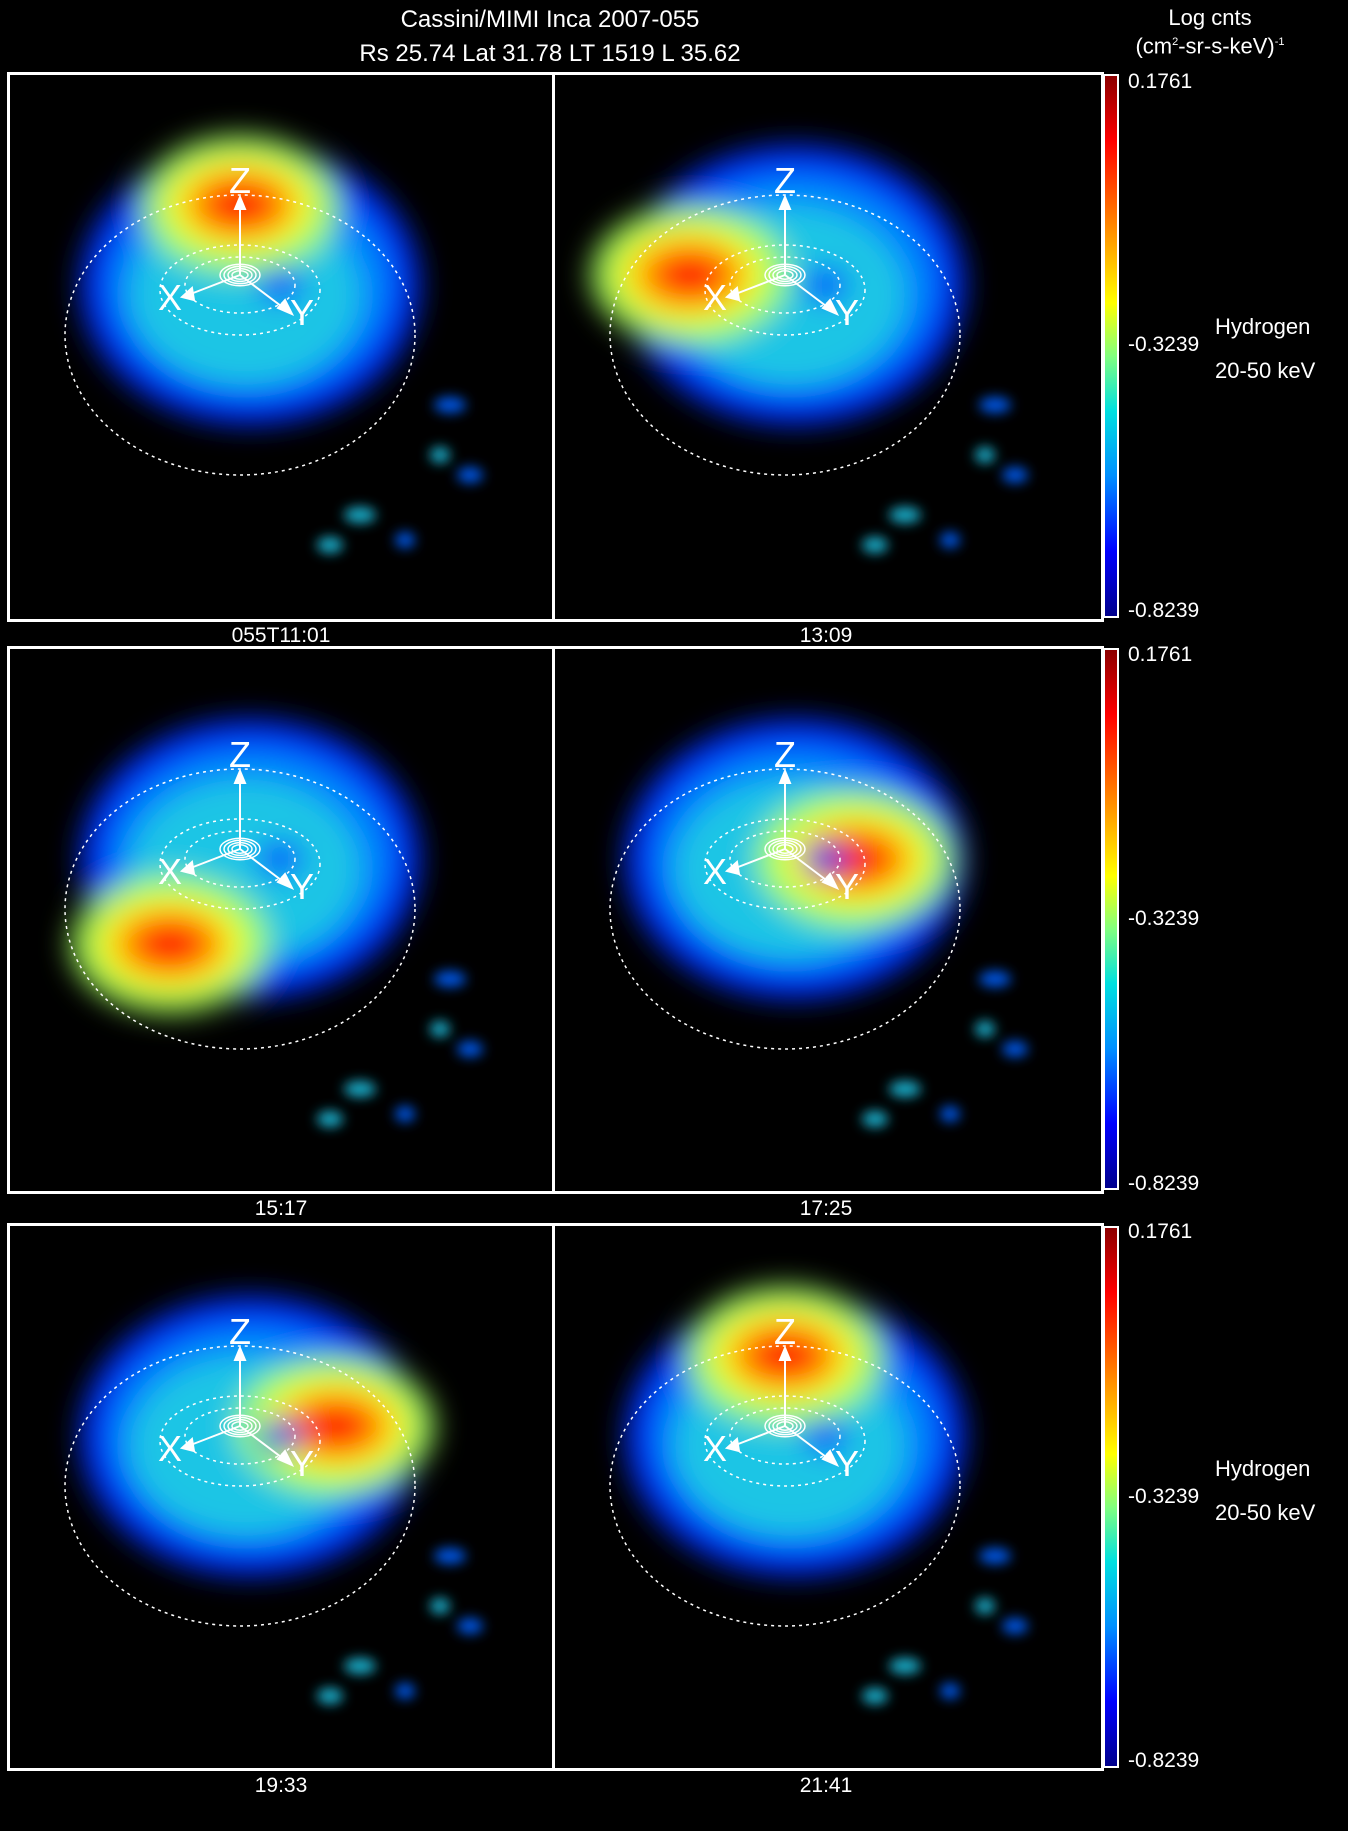 The image size is (1348, 1831). What do you see at coordinates (1164, 1183) in the screenshot?
I see `colorbar-2-min: -0.8239` at bounding box center [1164, 1183].